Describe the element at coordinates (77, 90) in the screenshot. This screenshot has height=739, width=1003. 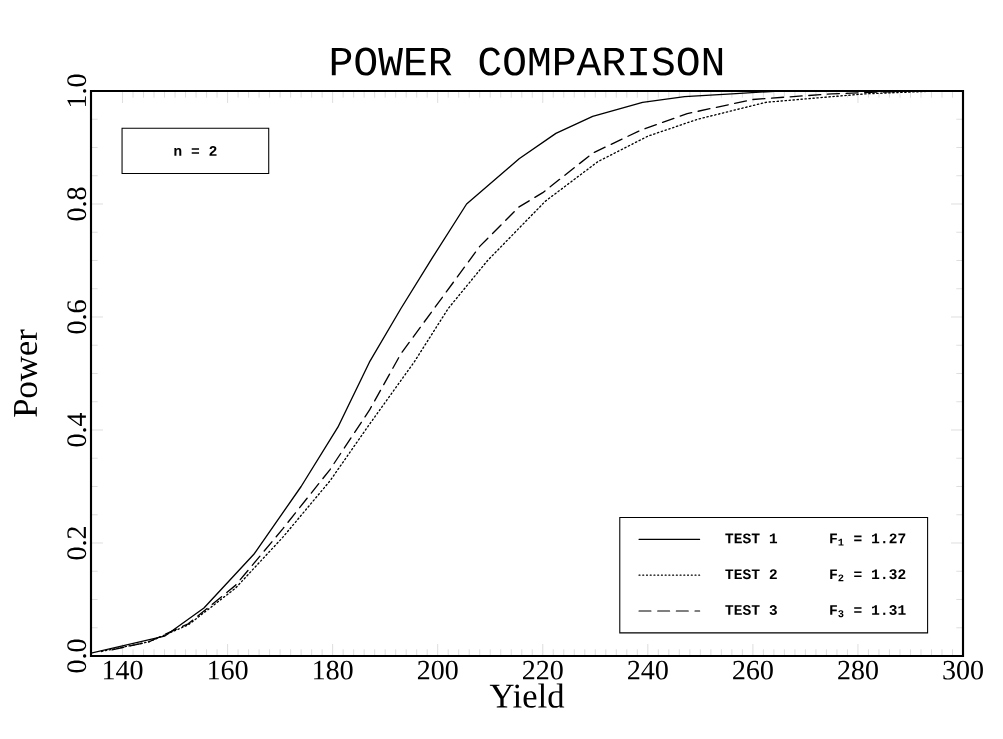
I see `y-tick-label: 1.0` at that location.